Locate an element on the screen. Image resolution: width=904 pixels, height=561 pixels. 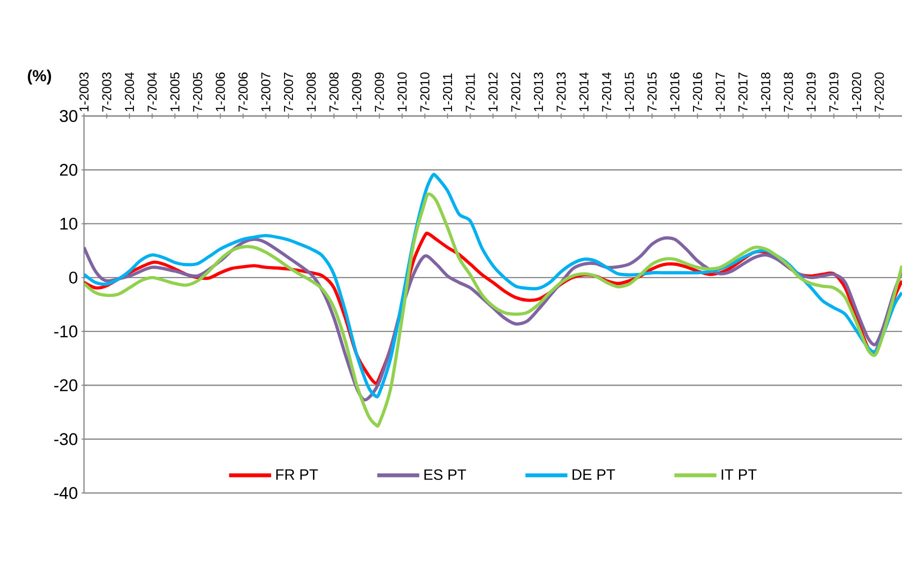
x-tick-label: 1-2017 is located at coordinates (720, 92).